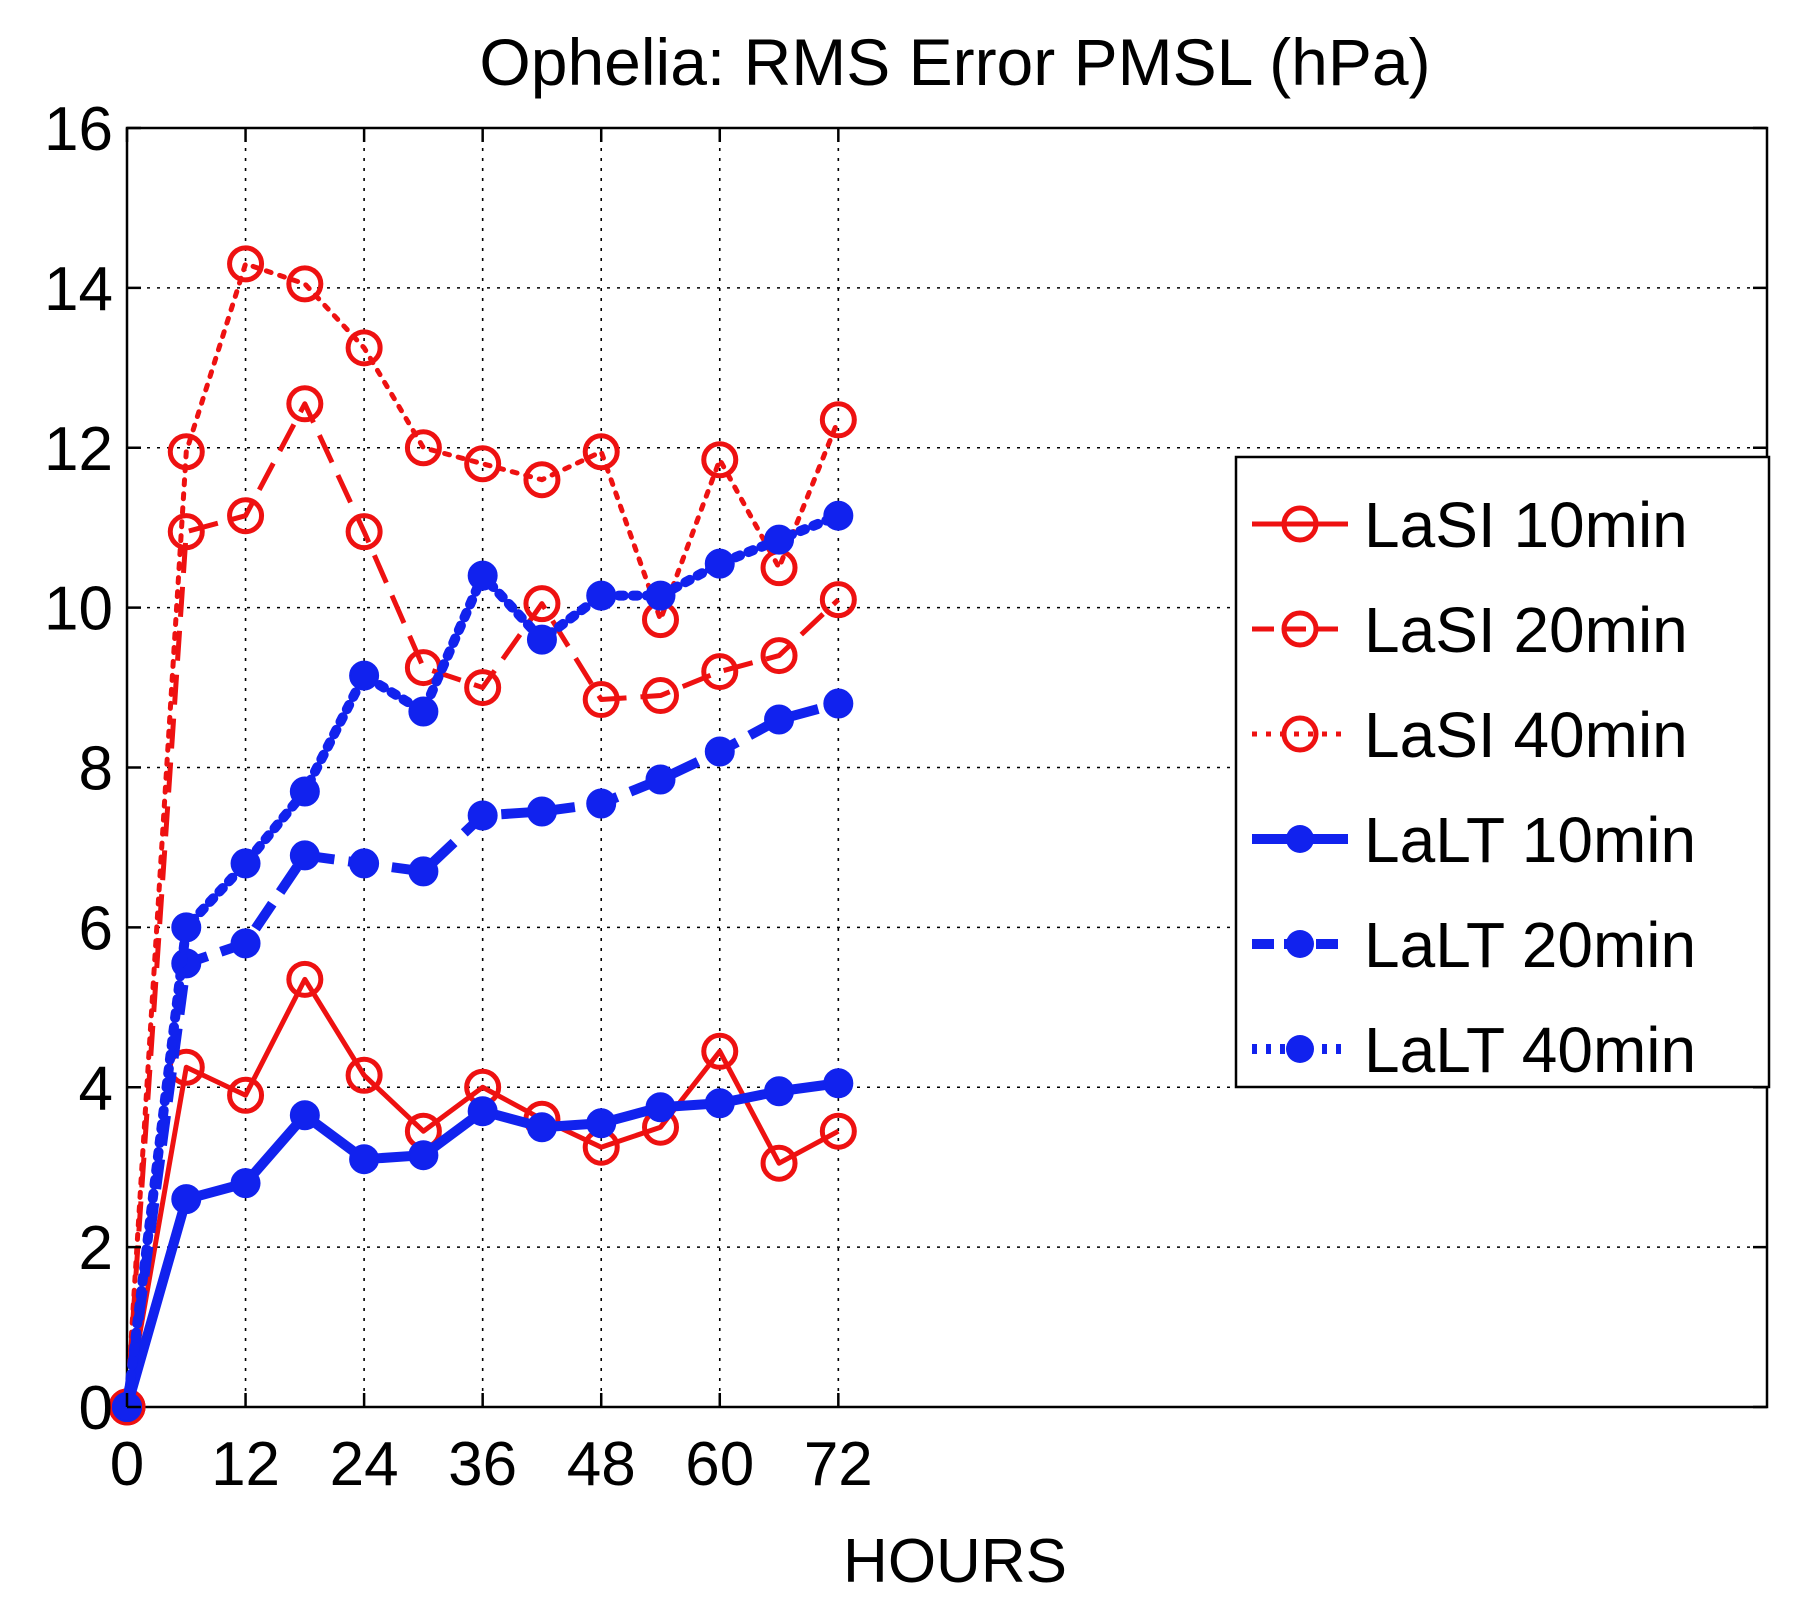 Image resolution: width=1806 pixels, height=1601 pixels. I want to click on y-tick-label: 0, so click(96, 1408).